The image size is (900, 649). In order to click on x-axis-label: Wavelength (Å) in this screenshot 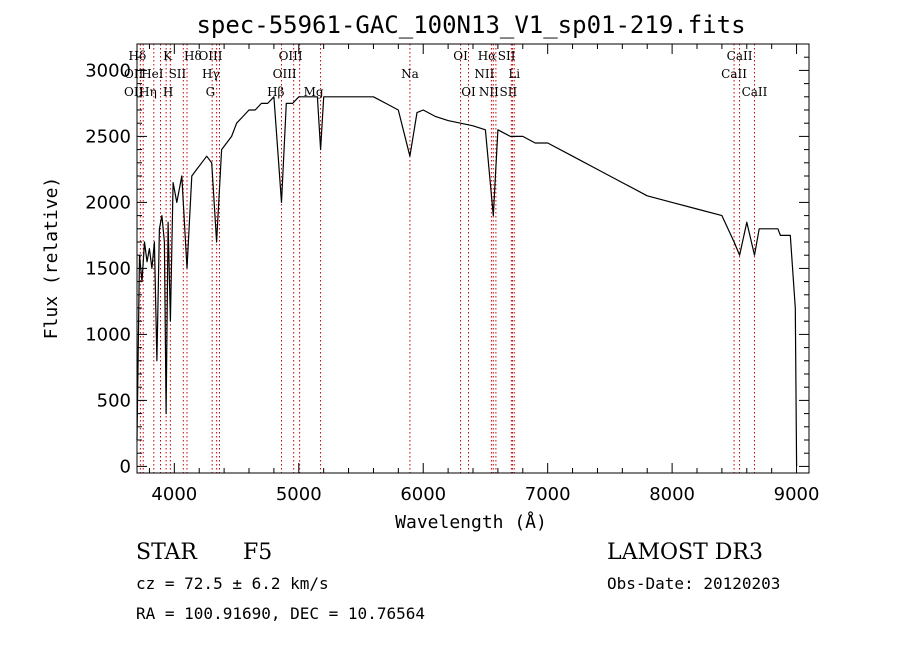, I will do `click(471, 522)`.